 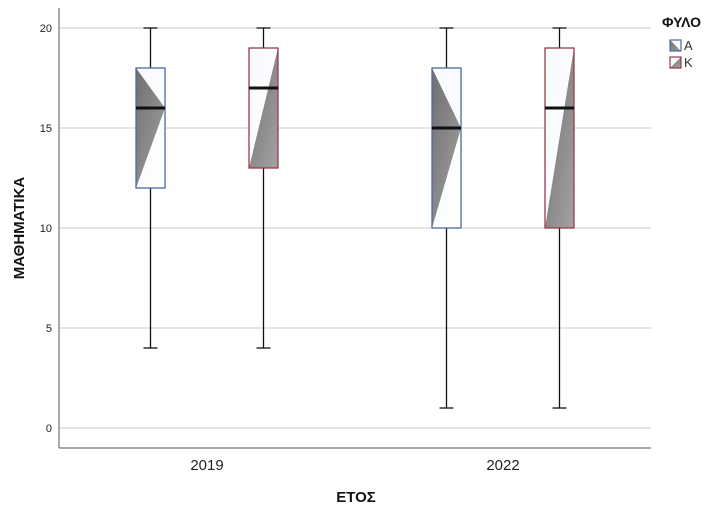 I want to click on y-tick-label: 5, so click(x=49, y=329).